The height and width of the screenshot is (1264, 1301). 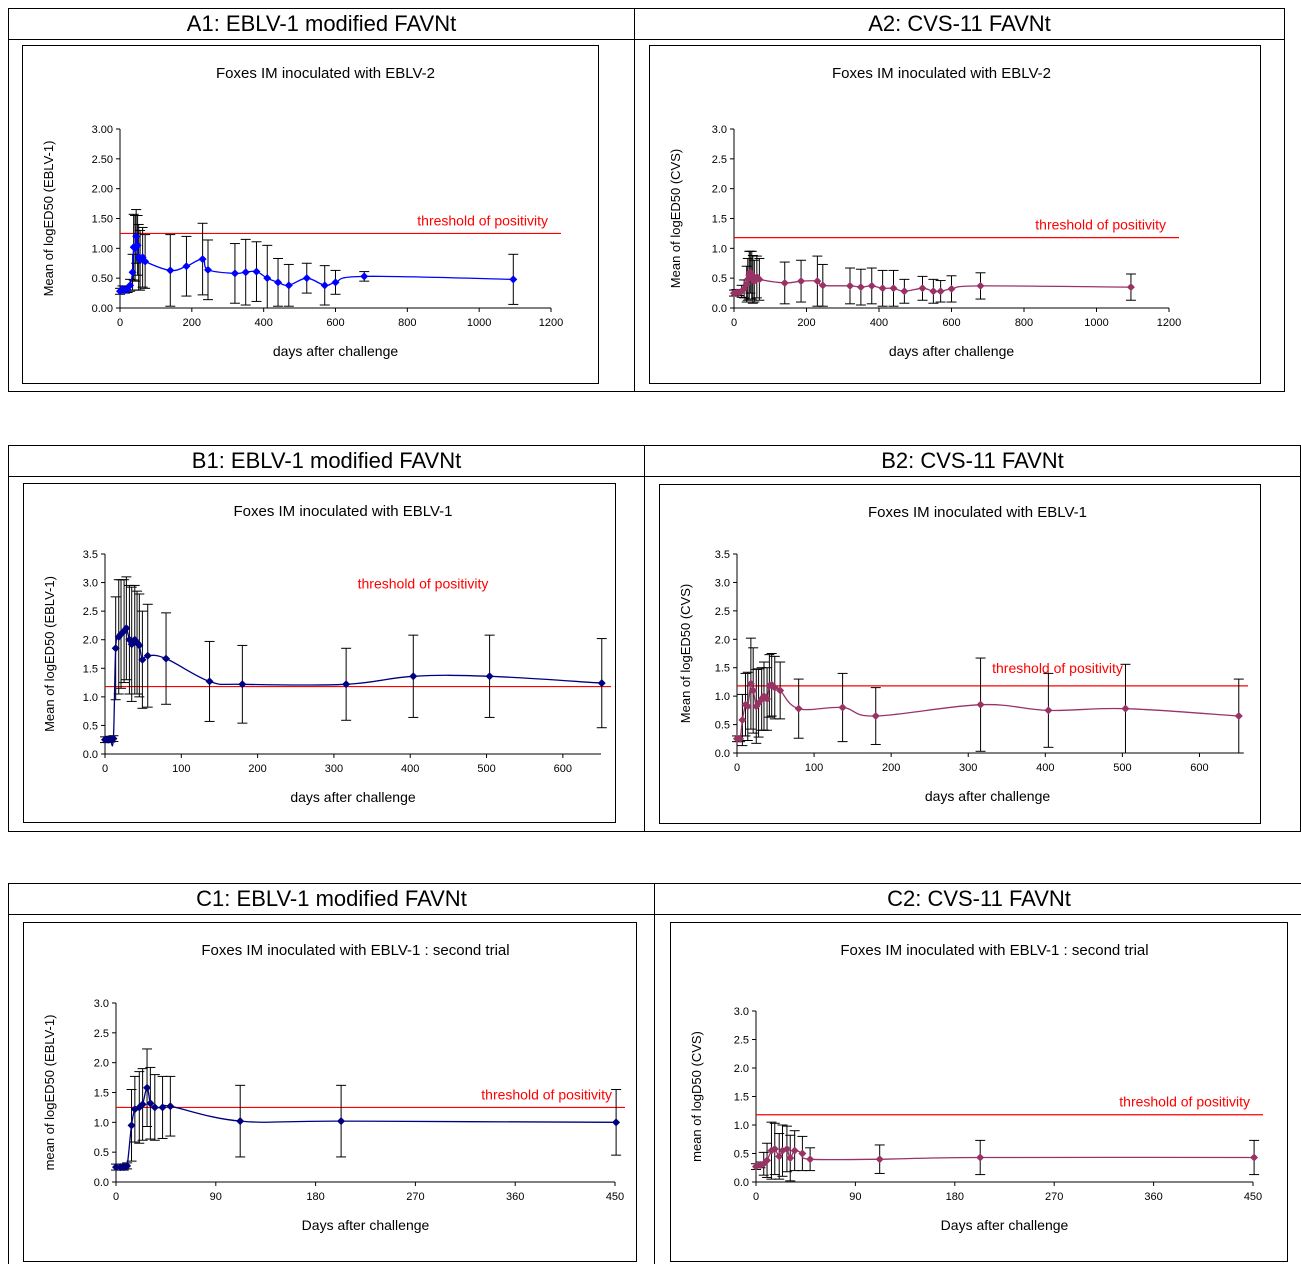 I want to click on y-tick-label: 2.50, so click(x=102, y=160).